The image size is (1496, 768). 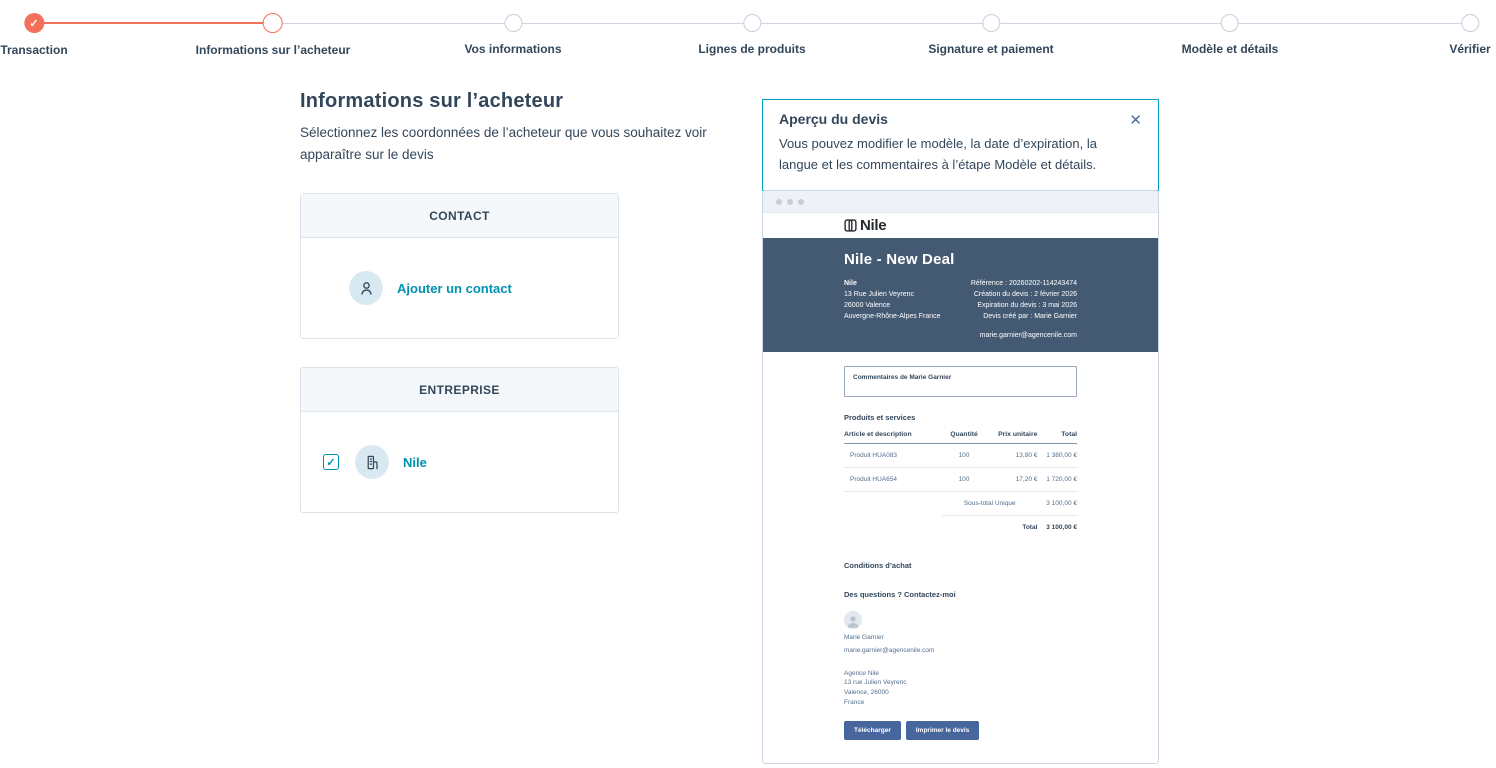 I want to click on page-title: Informations sur l’acheteur, so click(x=432, y=101).